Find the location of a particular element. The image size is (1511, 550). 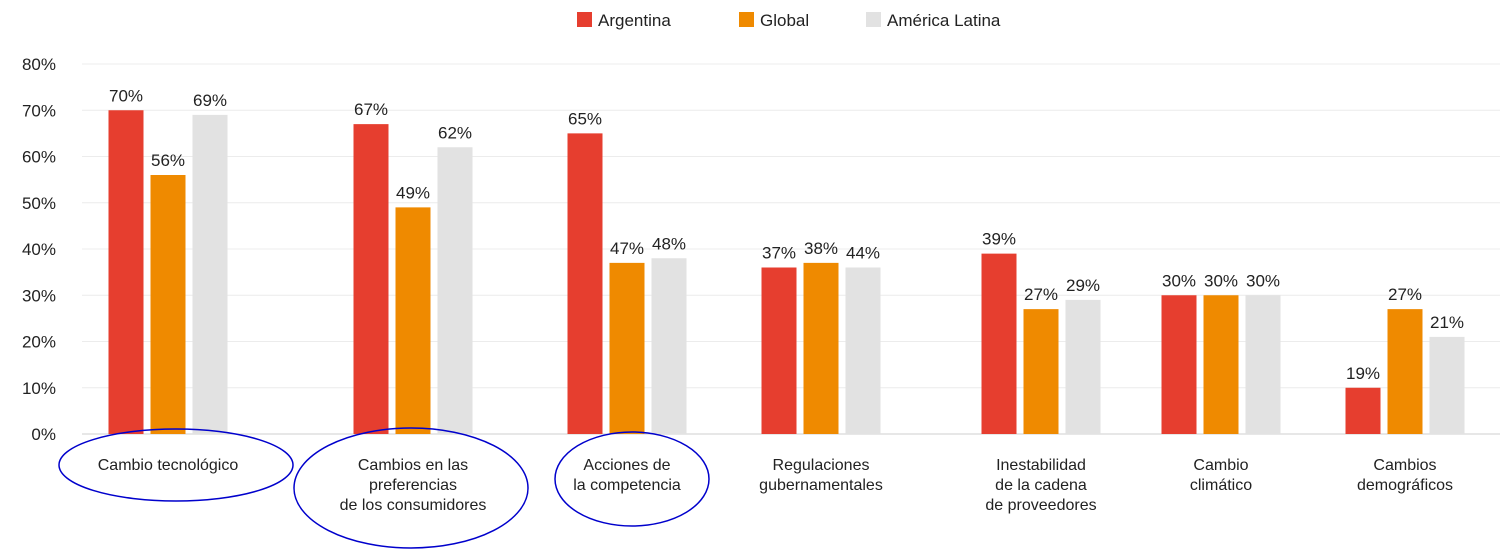

data-label: 37% is located at coordinates (779, 253).